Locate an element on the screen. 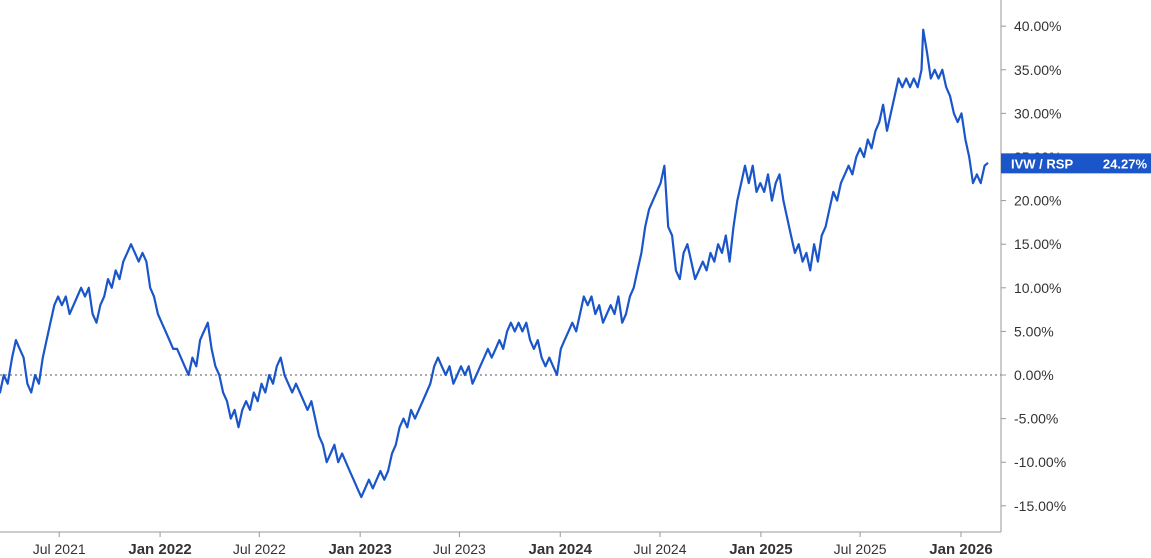  x-tick-label: Jul 2021 is located at coordinates (59, 549).